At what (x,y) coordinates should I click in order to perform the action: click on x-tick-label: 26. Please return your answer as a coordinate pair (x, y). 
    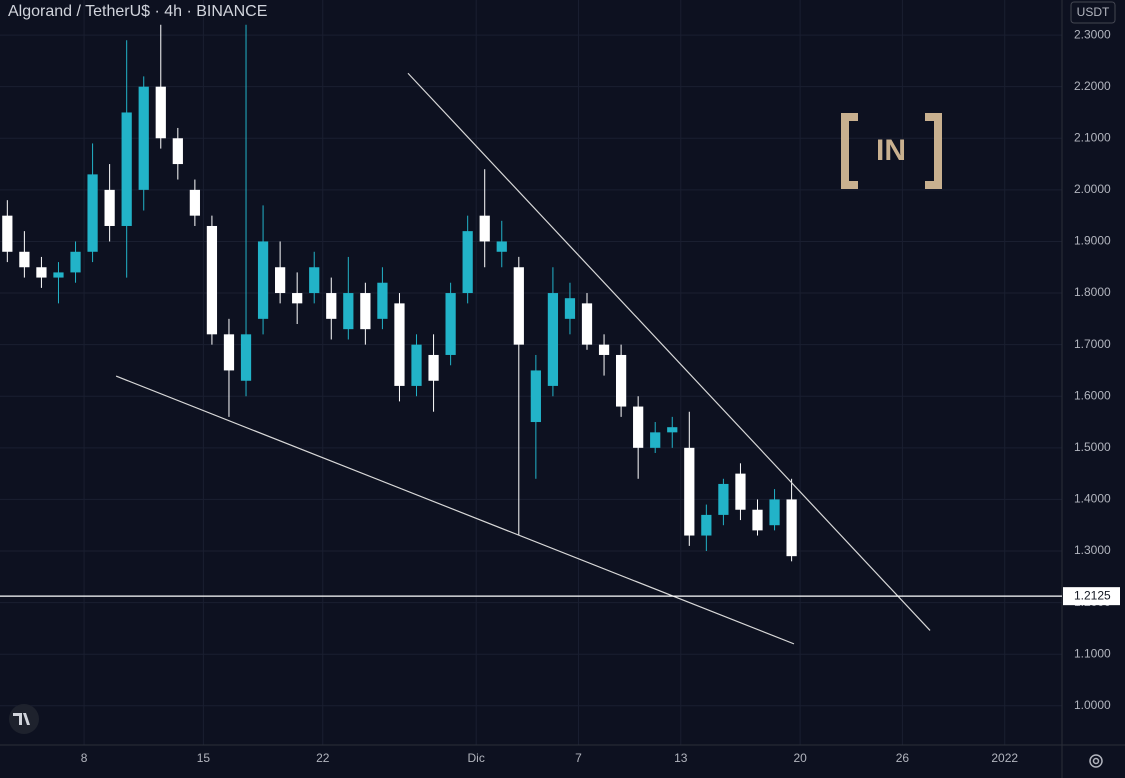
    Looking at the image, I should click on (903, 758).